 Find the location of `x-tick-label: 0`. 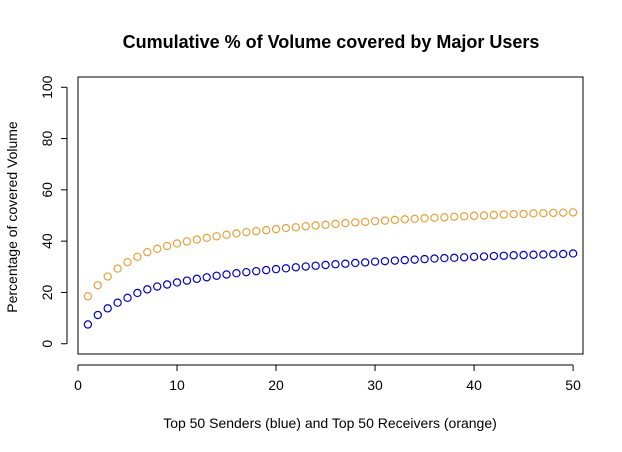

x-tick-label: 0 is located at coordinates (78, 385).